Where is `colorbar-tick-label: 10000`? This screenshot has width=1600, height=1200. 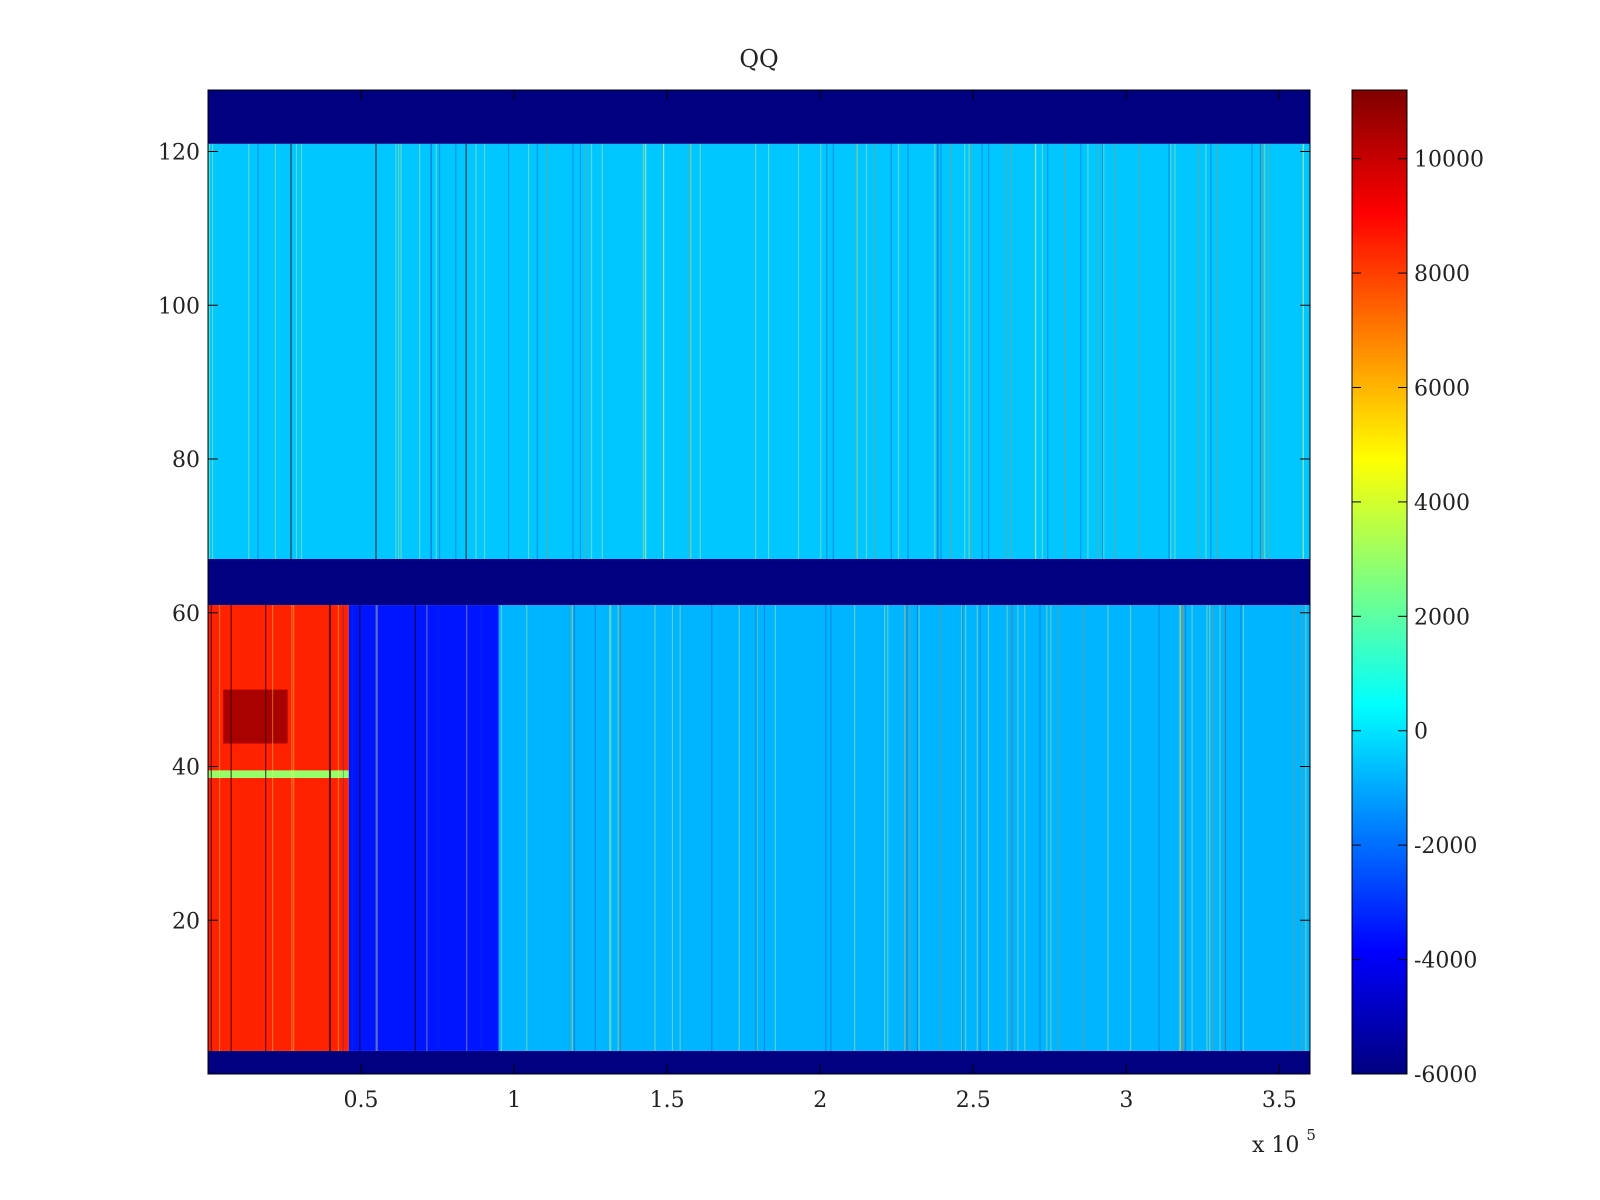 colorbar-tick-label: 10000 is located at coordinates (1449, 160).